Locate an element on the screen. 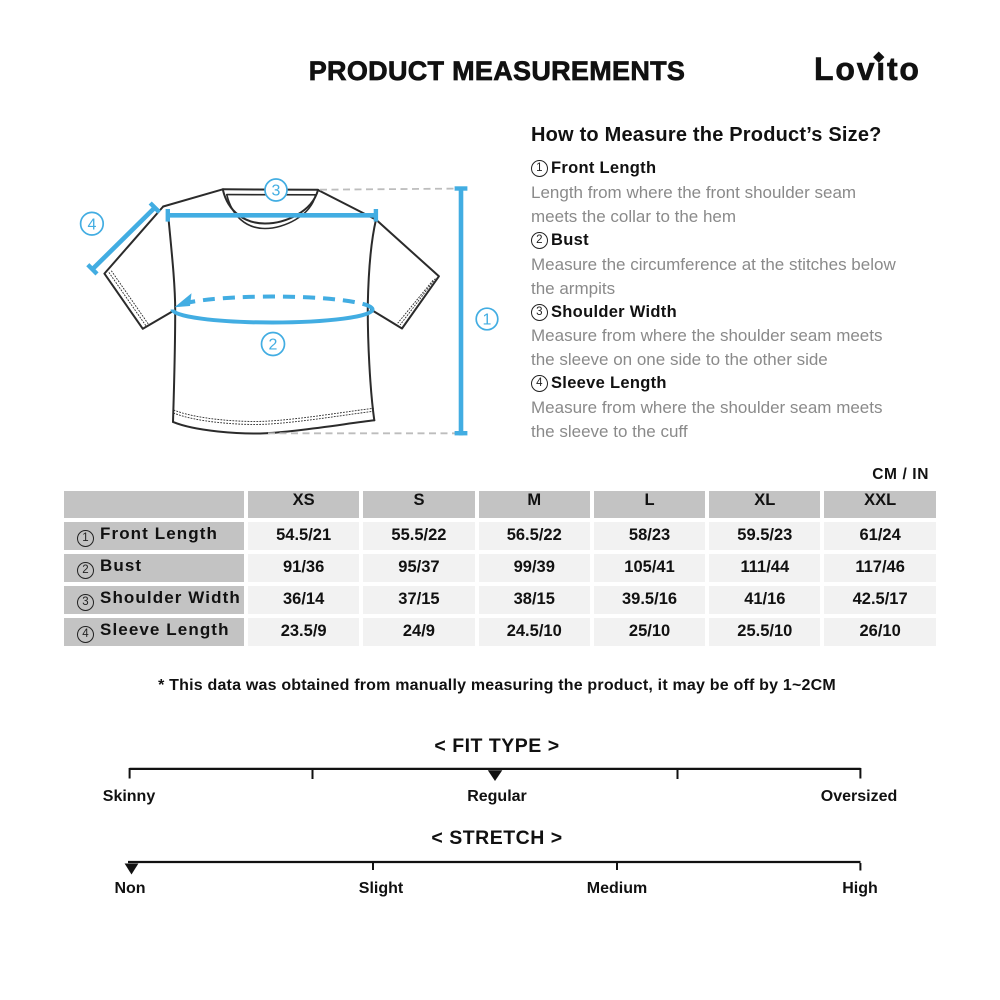 Image resolution: width=1000 pixels, height=1000 pixels. svg-text: 4 is located at coordinates (91, 224).